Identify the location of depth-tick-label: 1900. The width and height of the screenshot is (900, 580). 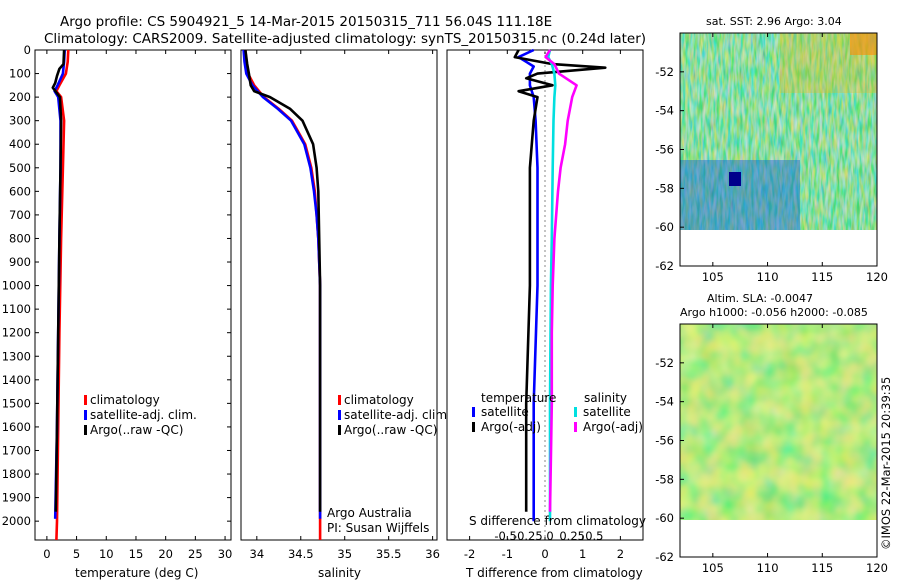
(16, 498).